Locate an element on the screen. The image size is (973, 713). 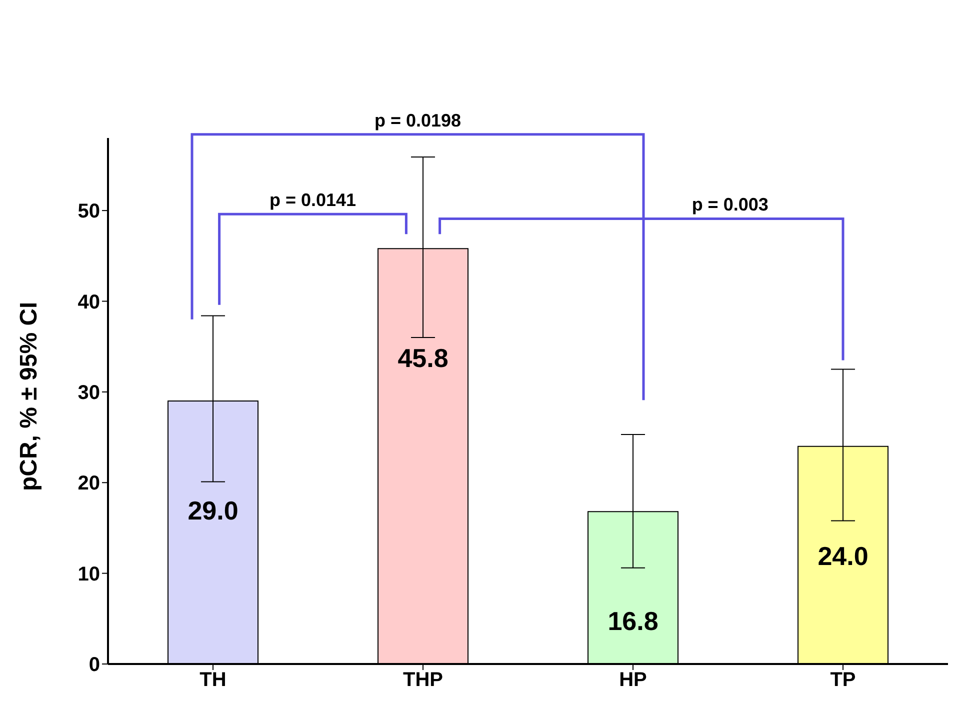
x-tick-label: TH is located at coordinates (213, 680).